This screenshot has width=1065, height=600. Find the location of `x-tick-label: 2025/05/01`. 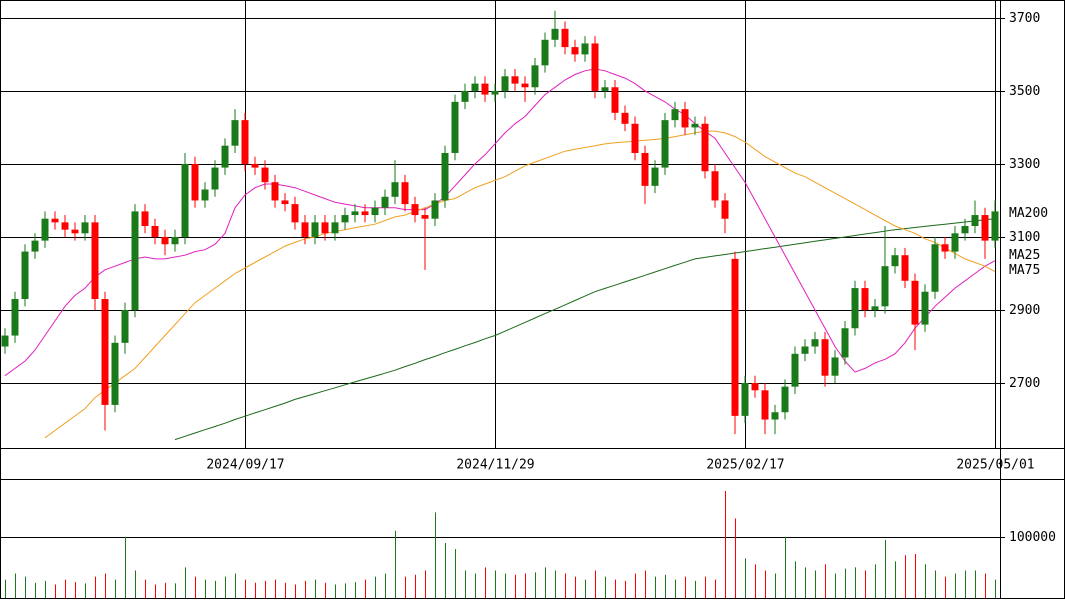

x-tick-label: 2025/05/01 is located at coordinates (995, 465).